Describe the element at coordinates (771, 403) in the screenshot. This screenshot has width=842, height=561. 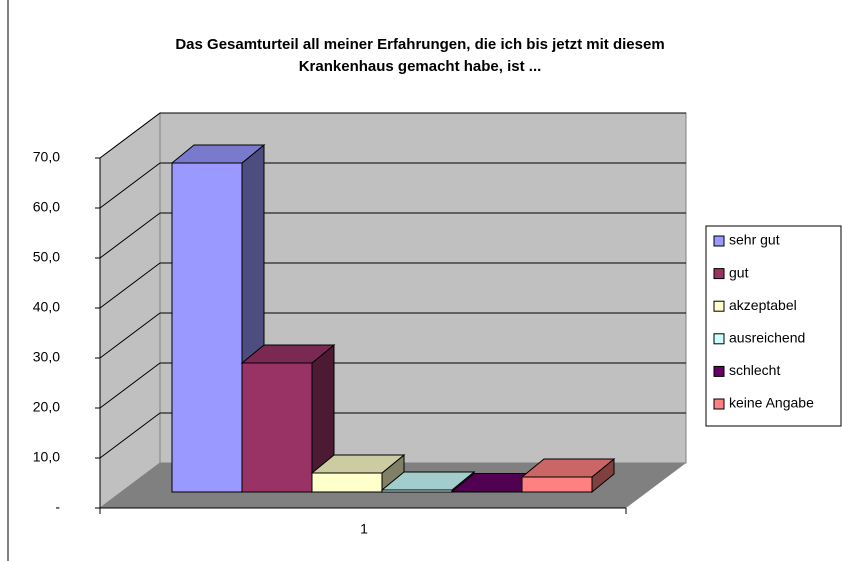
I see `legend-label: keine Angabe` at that location.